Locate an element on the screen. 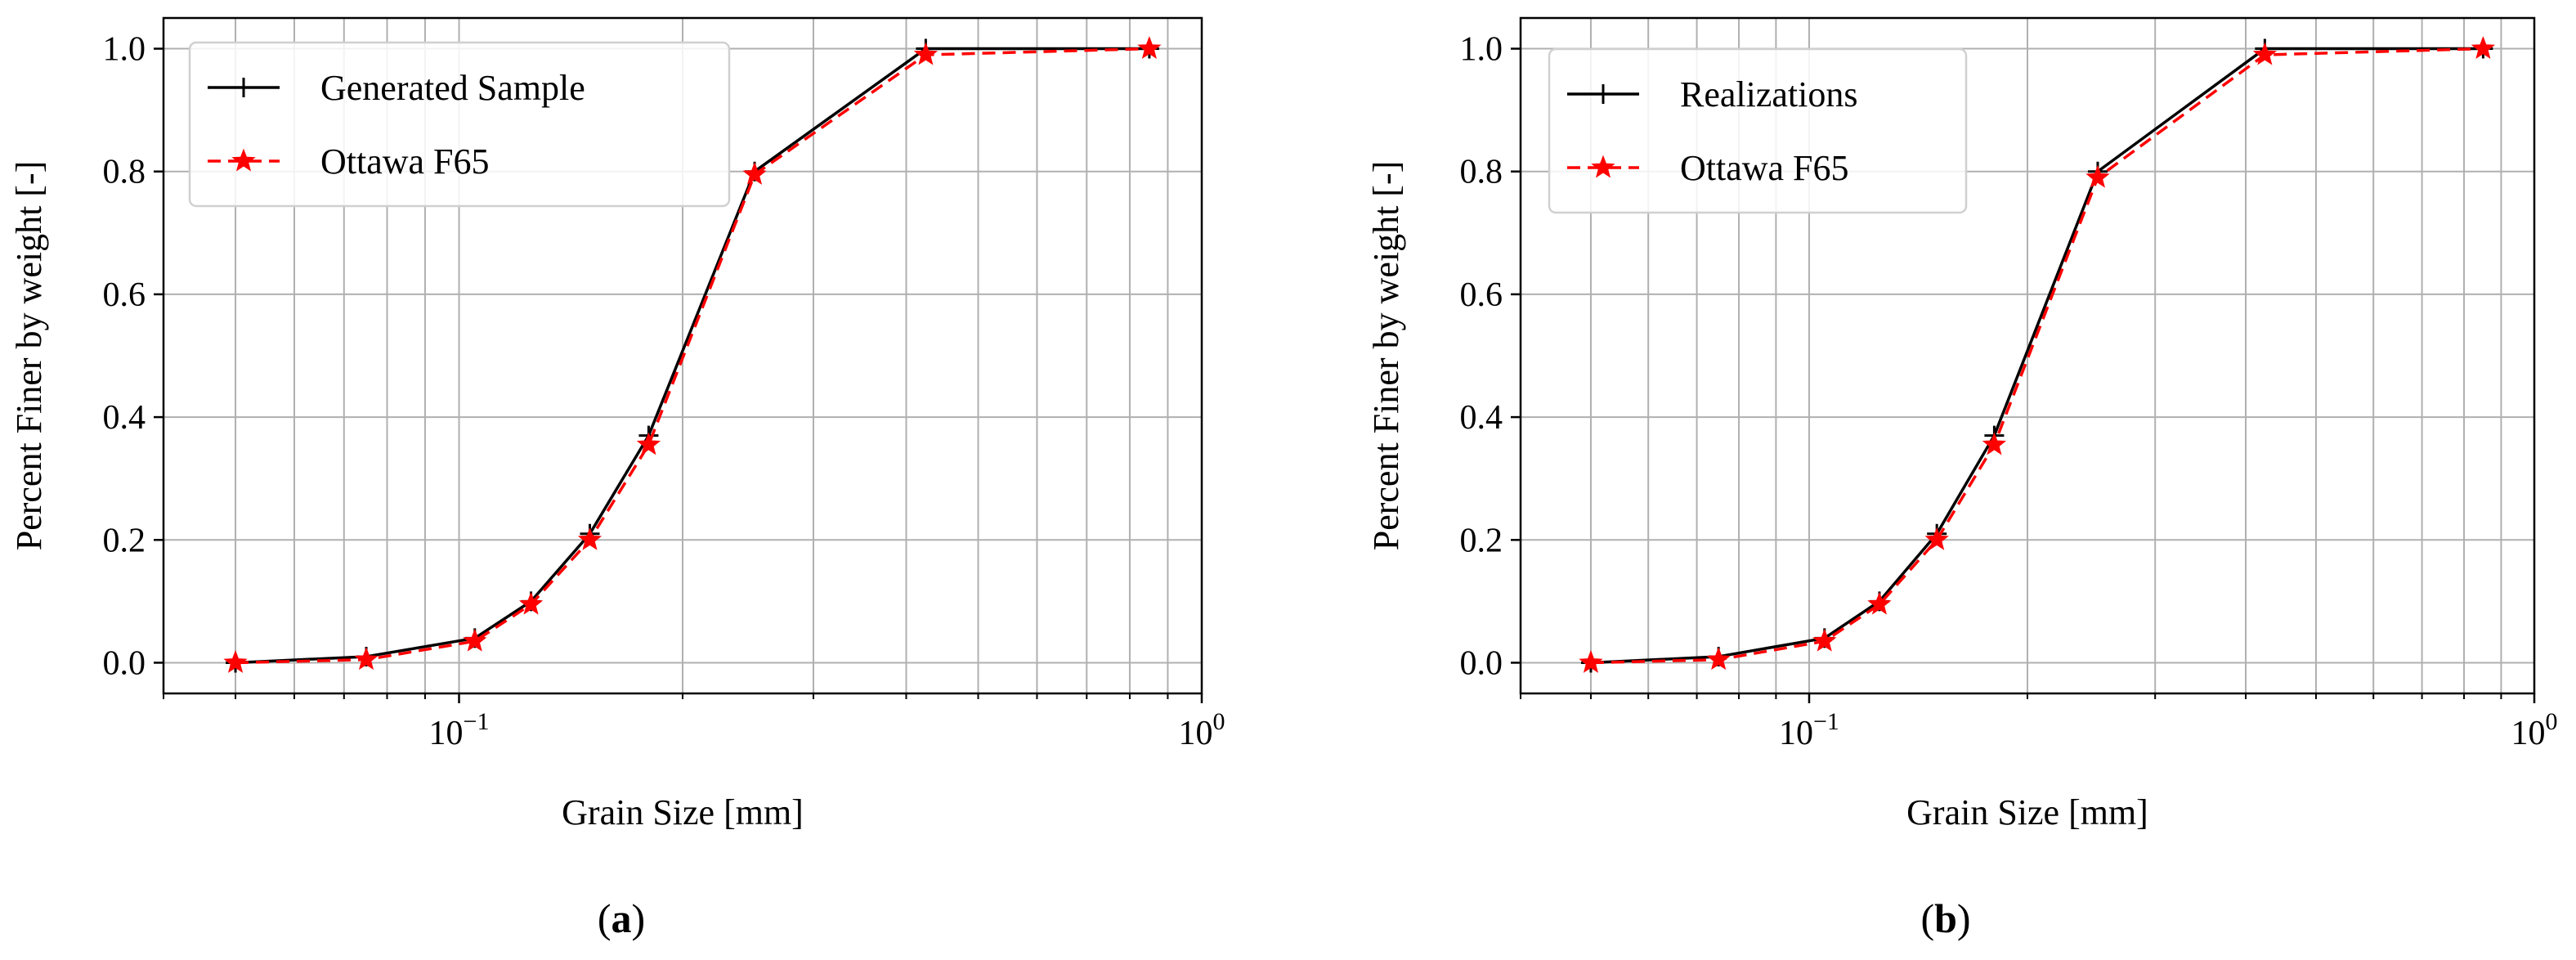 The height and width of the screenshot is (960, 2576). panel-0-xtick-label: 10⁻¹ is located at coordinates (460, 730).